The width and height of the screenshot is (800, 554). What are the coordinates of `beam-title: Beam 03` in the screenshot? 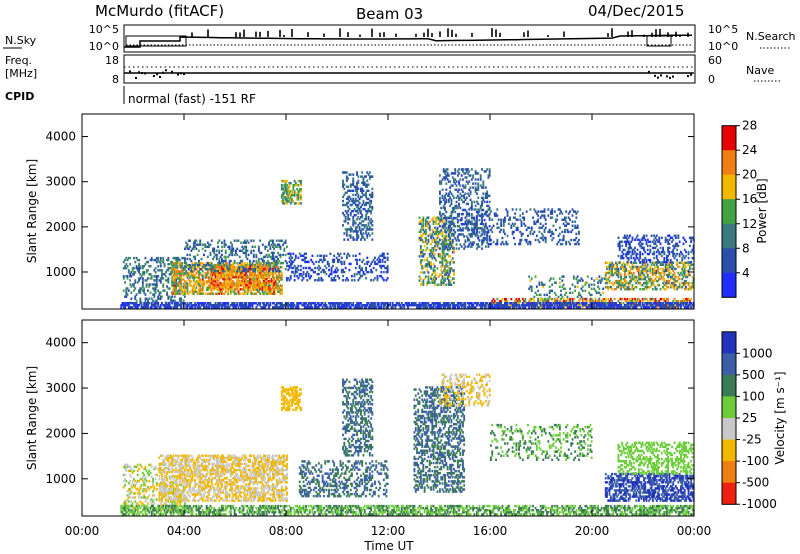 It's located at (389, 14).